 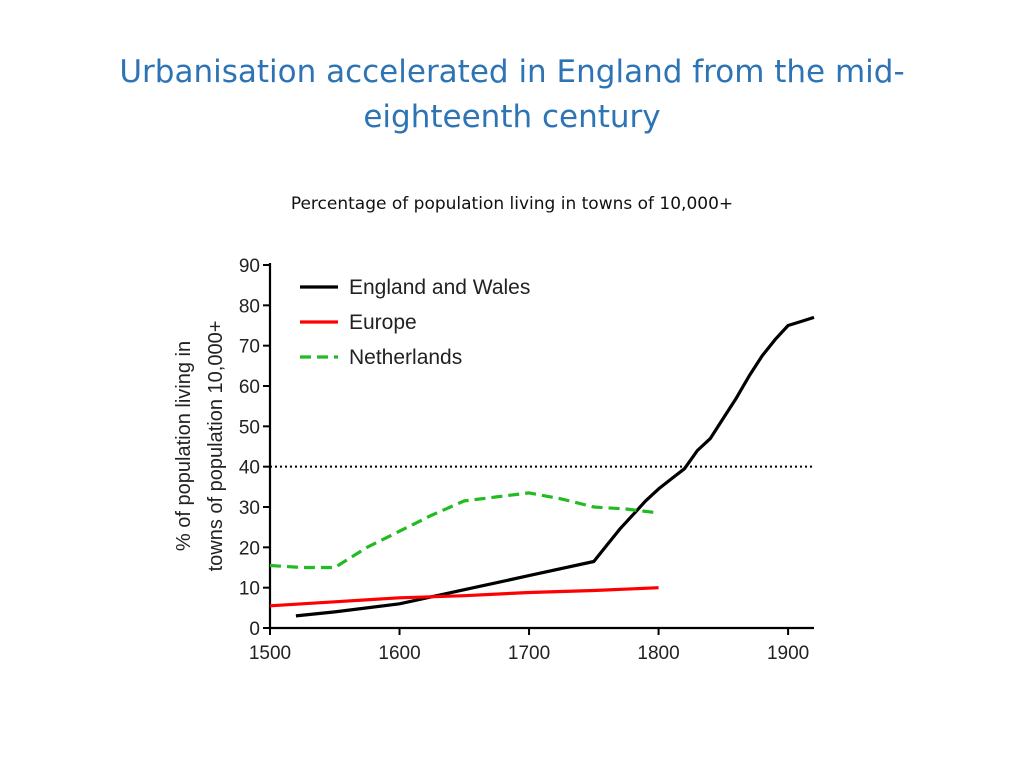 I want to click on y-tick-label: 60, so click(x=249, y=387).